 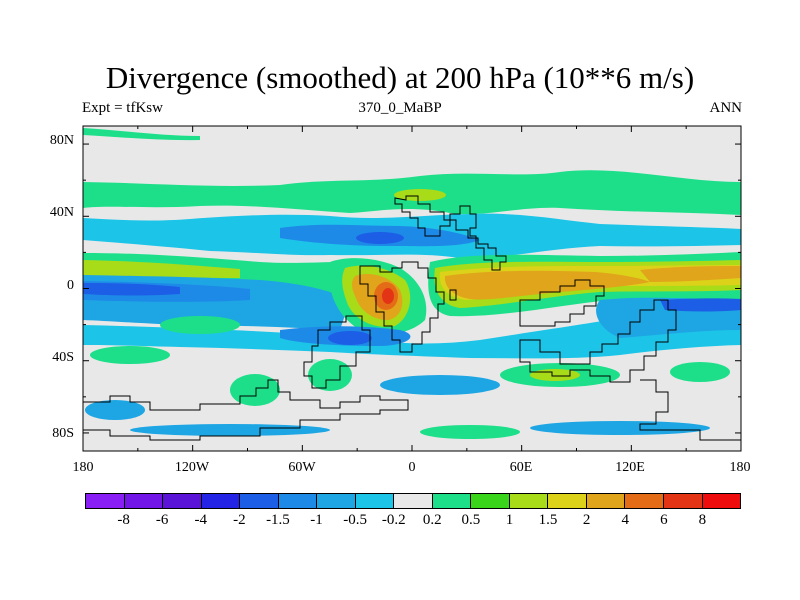 I want to click on coastline-australia-like, so click(x=598, y=341).